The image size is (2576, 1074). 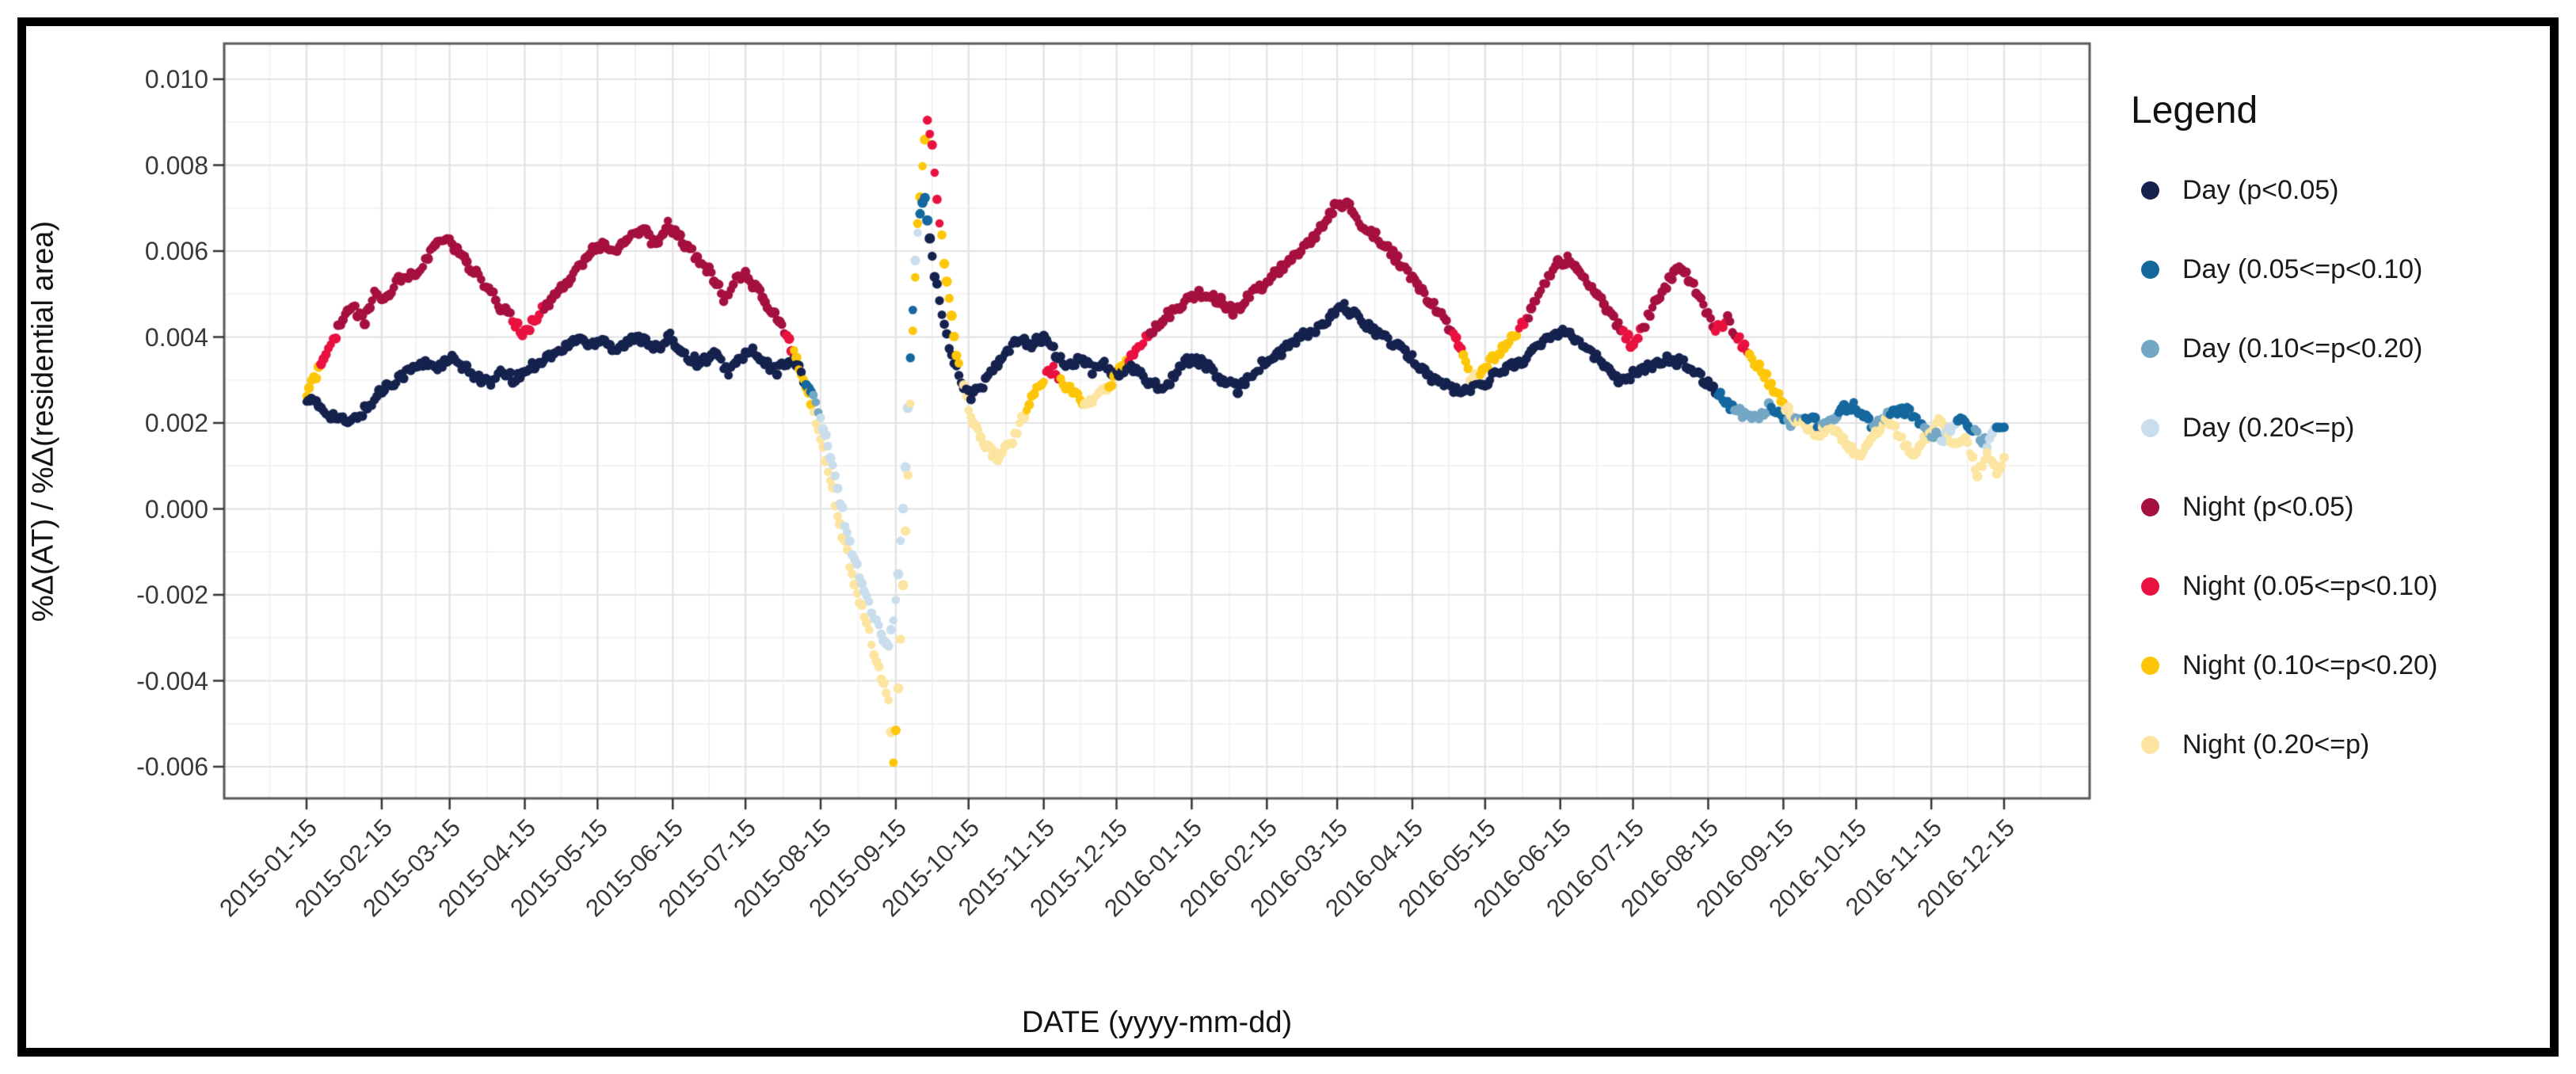 I want to click on legend-entry: Night (0.05<=p<0.10), so click(x=2341, y=586).